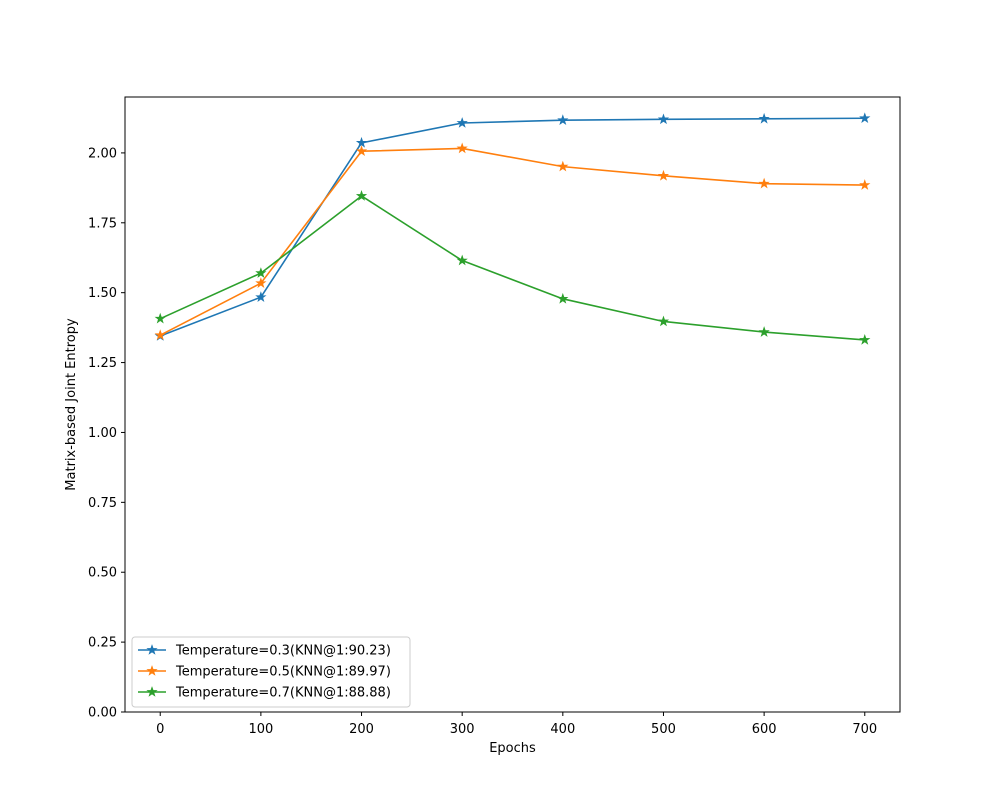 Image resolution: width=1000 pixels, height=800 pixels. I want to click on legend-label: Temperature=0.3(KNN@1:90.23), so click(283, 651).